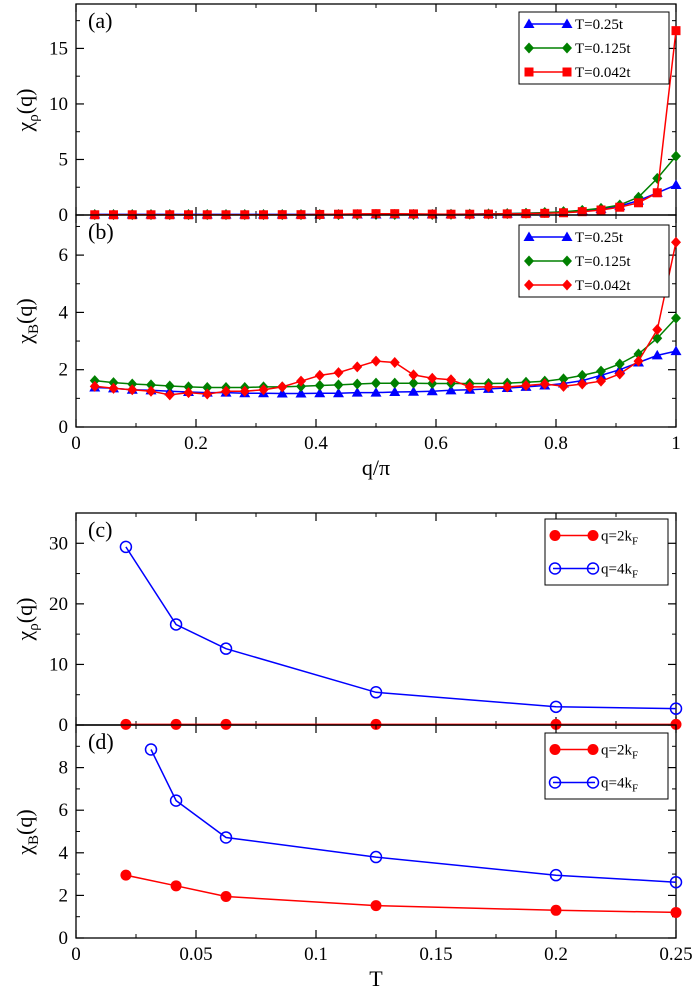 The image size is (693, 989). I want to click on y-tick-label: 5, so click(64, 159).